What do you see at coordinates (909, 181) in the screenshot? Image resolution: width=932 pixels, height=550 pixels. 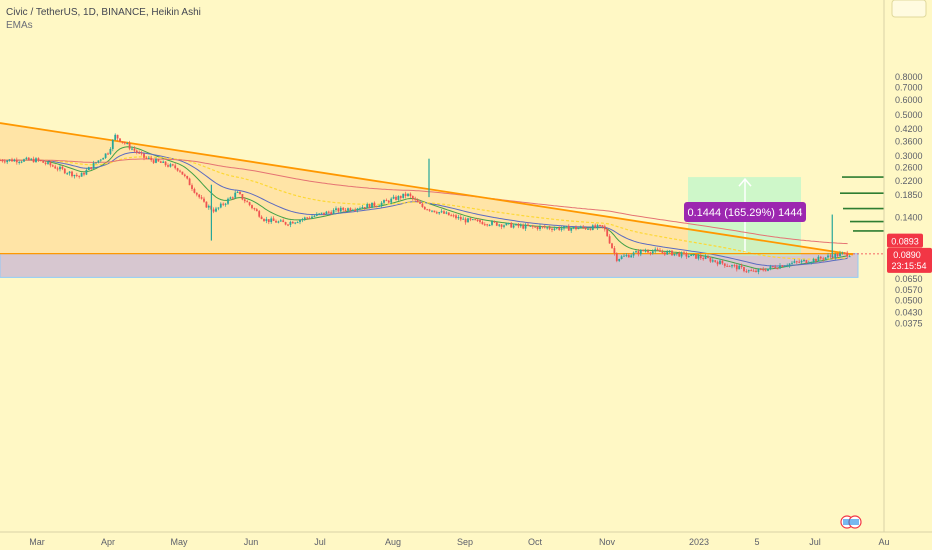 I see `y-tick-label: 0.2200` at bounding box center [909, 181].